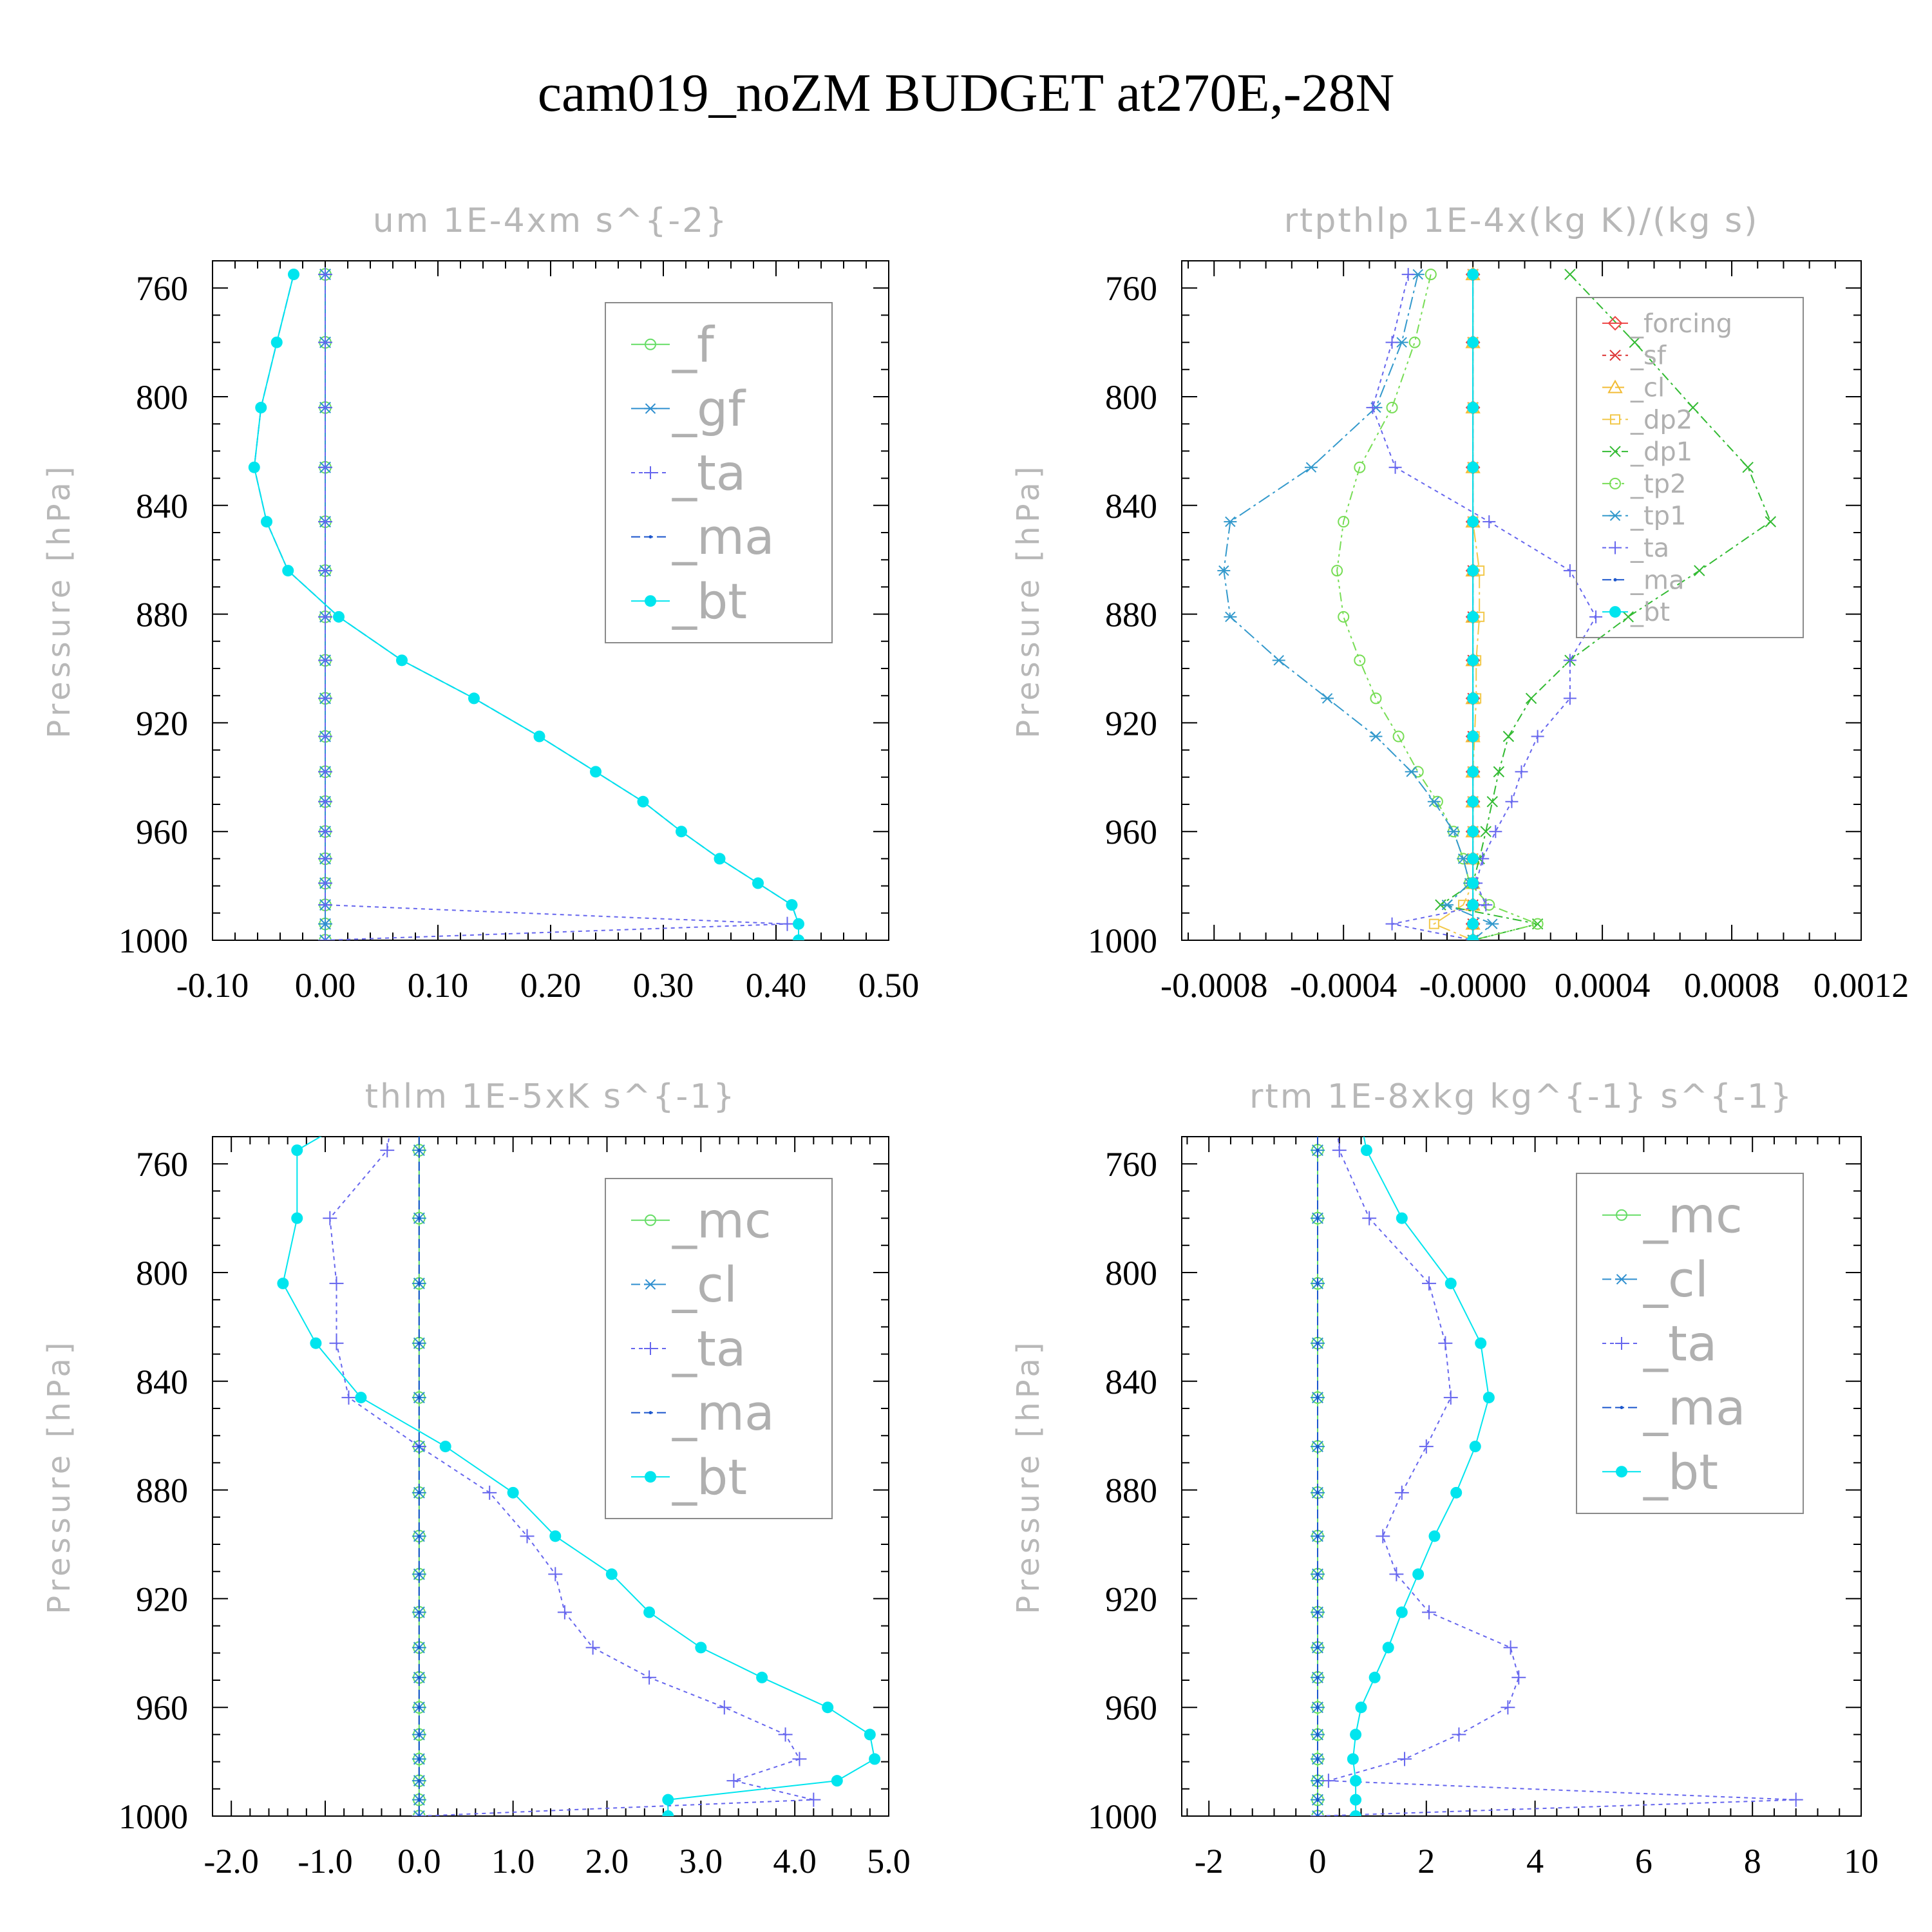 This screenshot has height=1932, width=1932. Describe the element at coordinates (1661, 420) in the screenshot. I see `legend-label: _dp2` at that location.